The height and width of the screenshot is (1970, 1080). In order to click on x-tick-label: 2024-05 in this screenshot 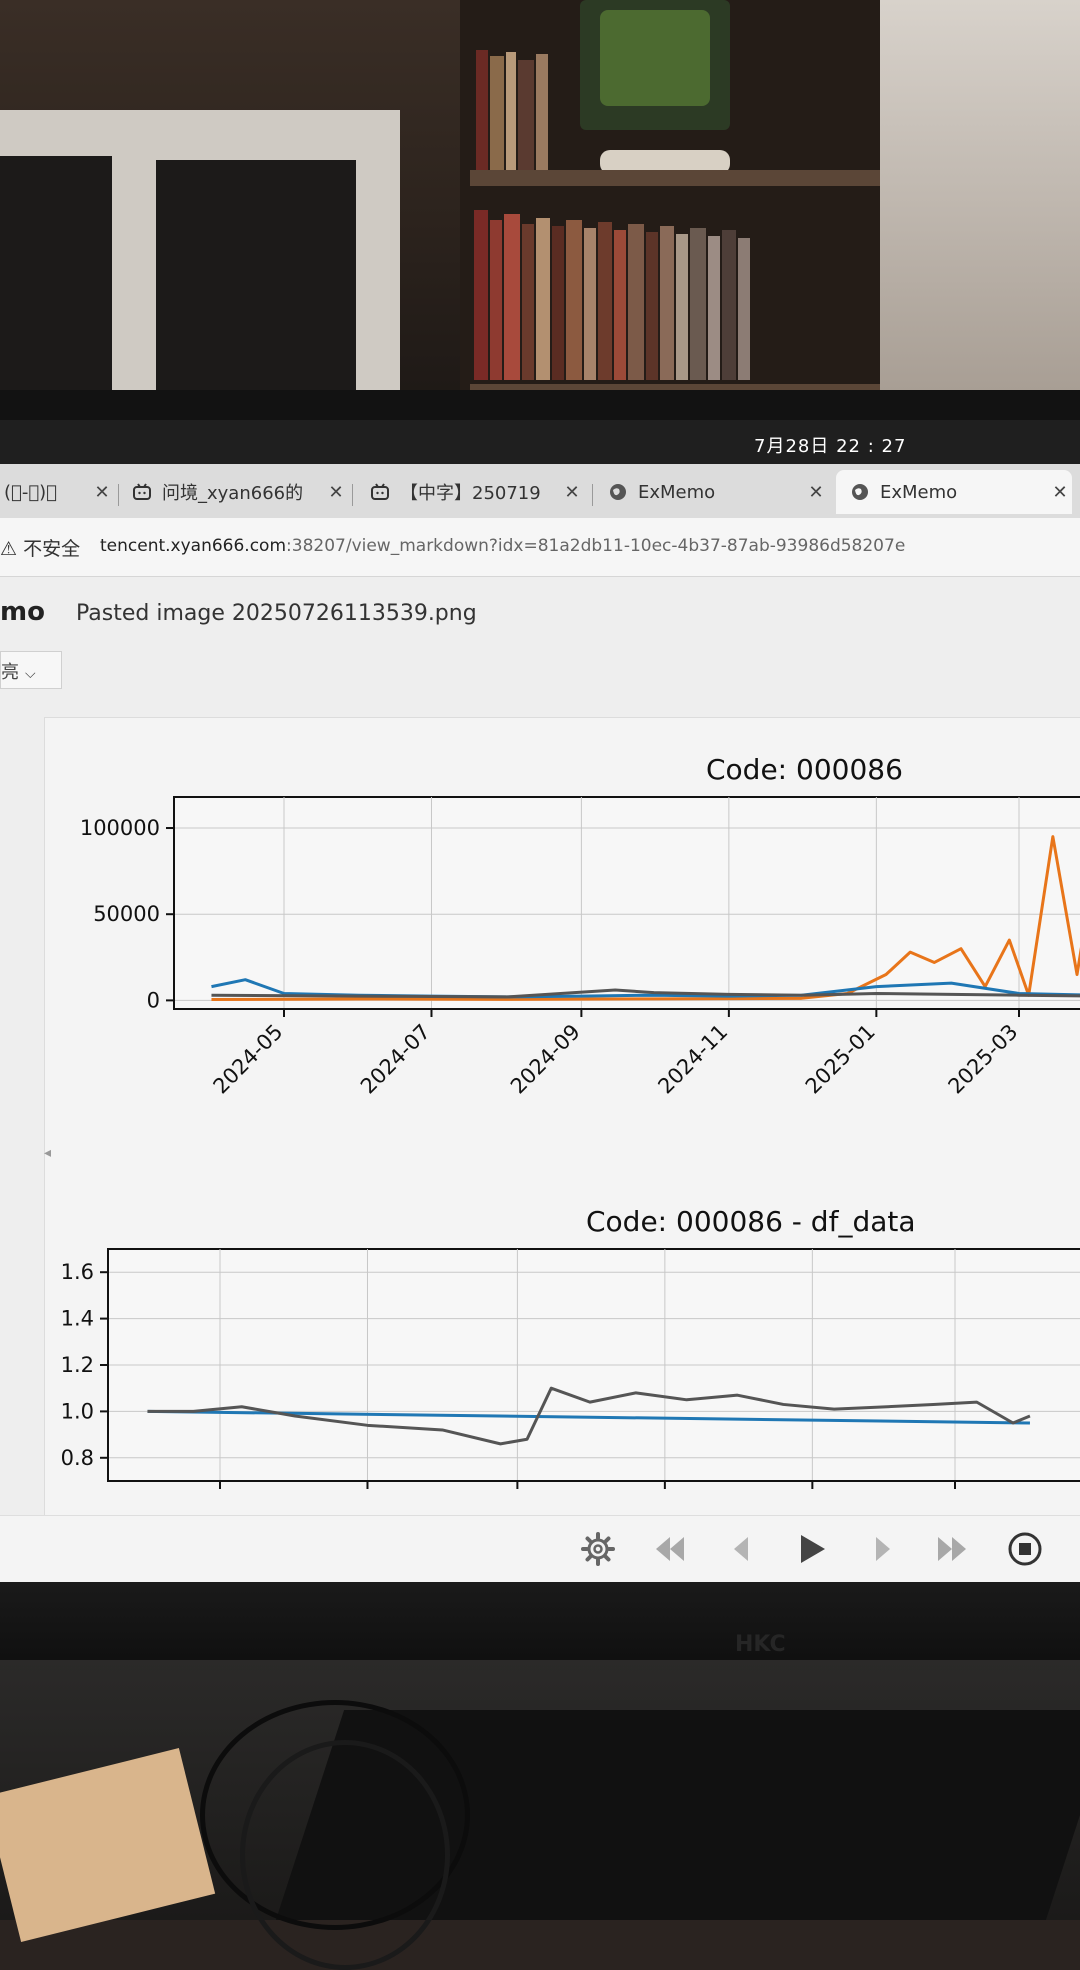, I will do `click(248, 1059)`.